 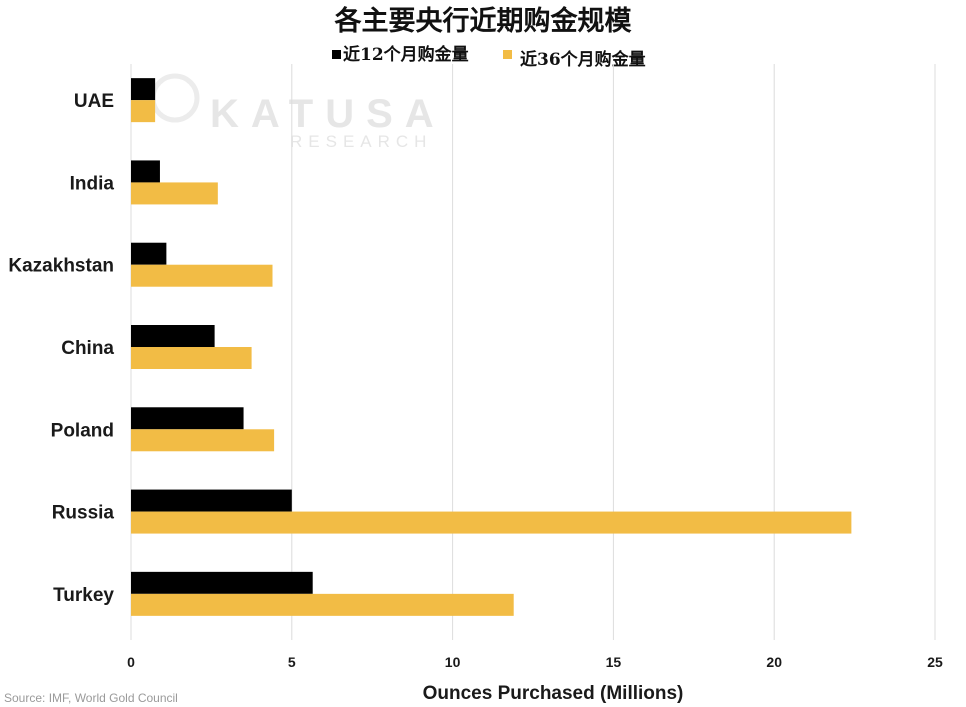 I want to click on legend-label-36m: 近36个月购金量, so click(x=583, y=59).